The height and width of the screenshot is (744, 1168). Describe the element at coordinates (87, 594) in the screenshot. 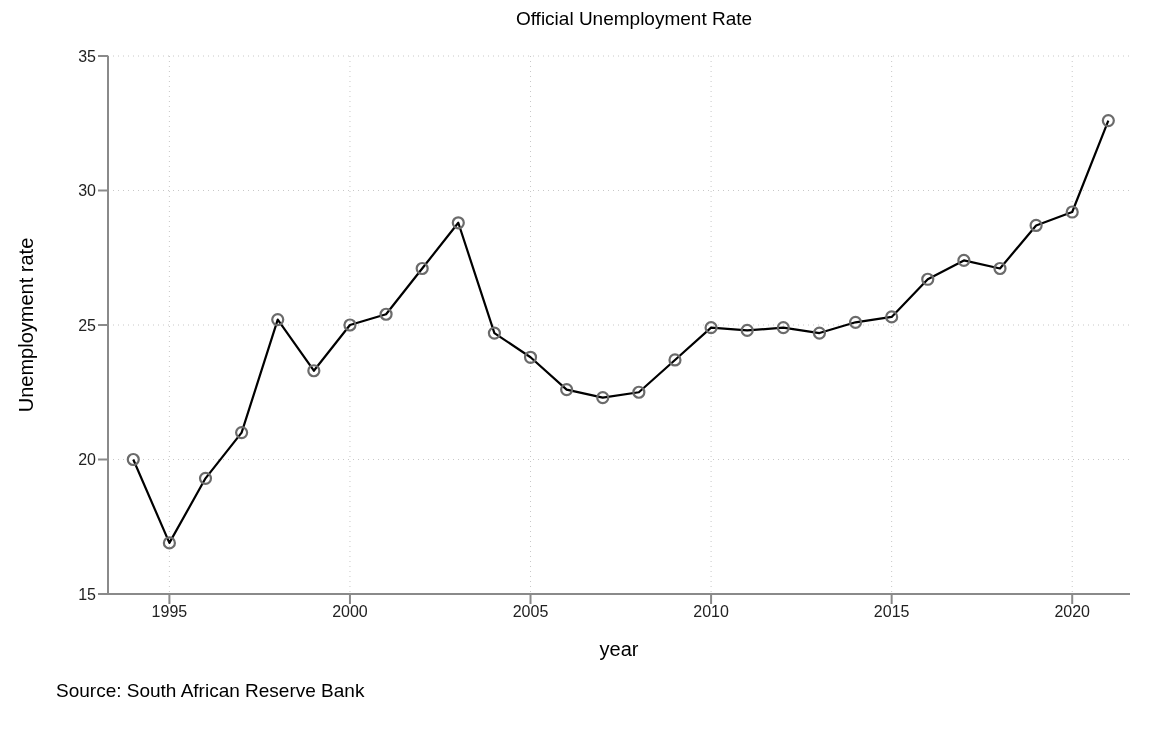

I see `y-tick-label: 15` at that location.